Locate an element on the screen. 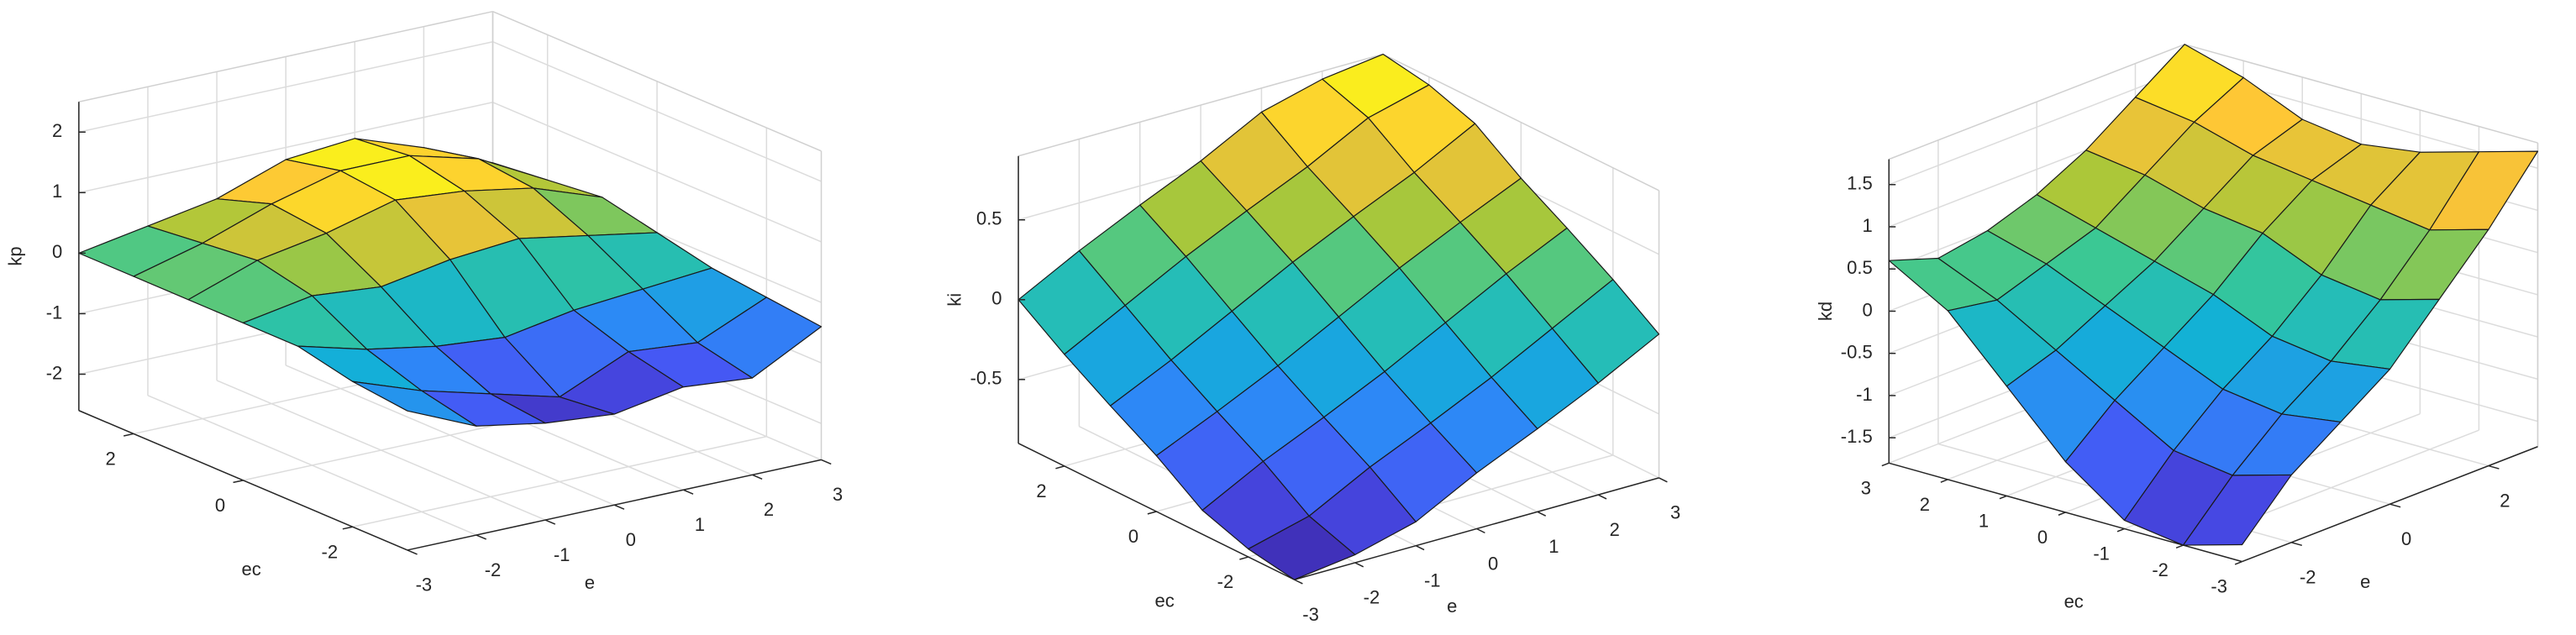  z-tick-label: -1.5 is located at coordinates (1857, 436).